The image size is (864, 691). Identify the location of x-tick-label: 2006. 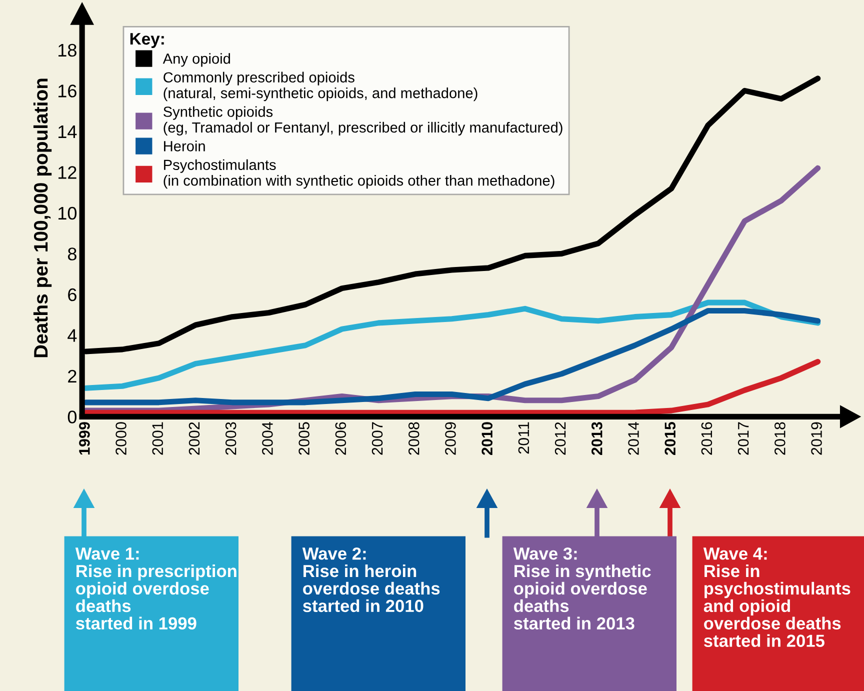
(340, 438).